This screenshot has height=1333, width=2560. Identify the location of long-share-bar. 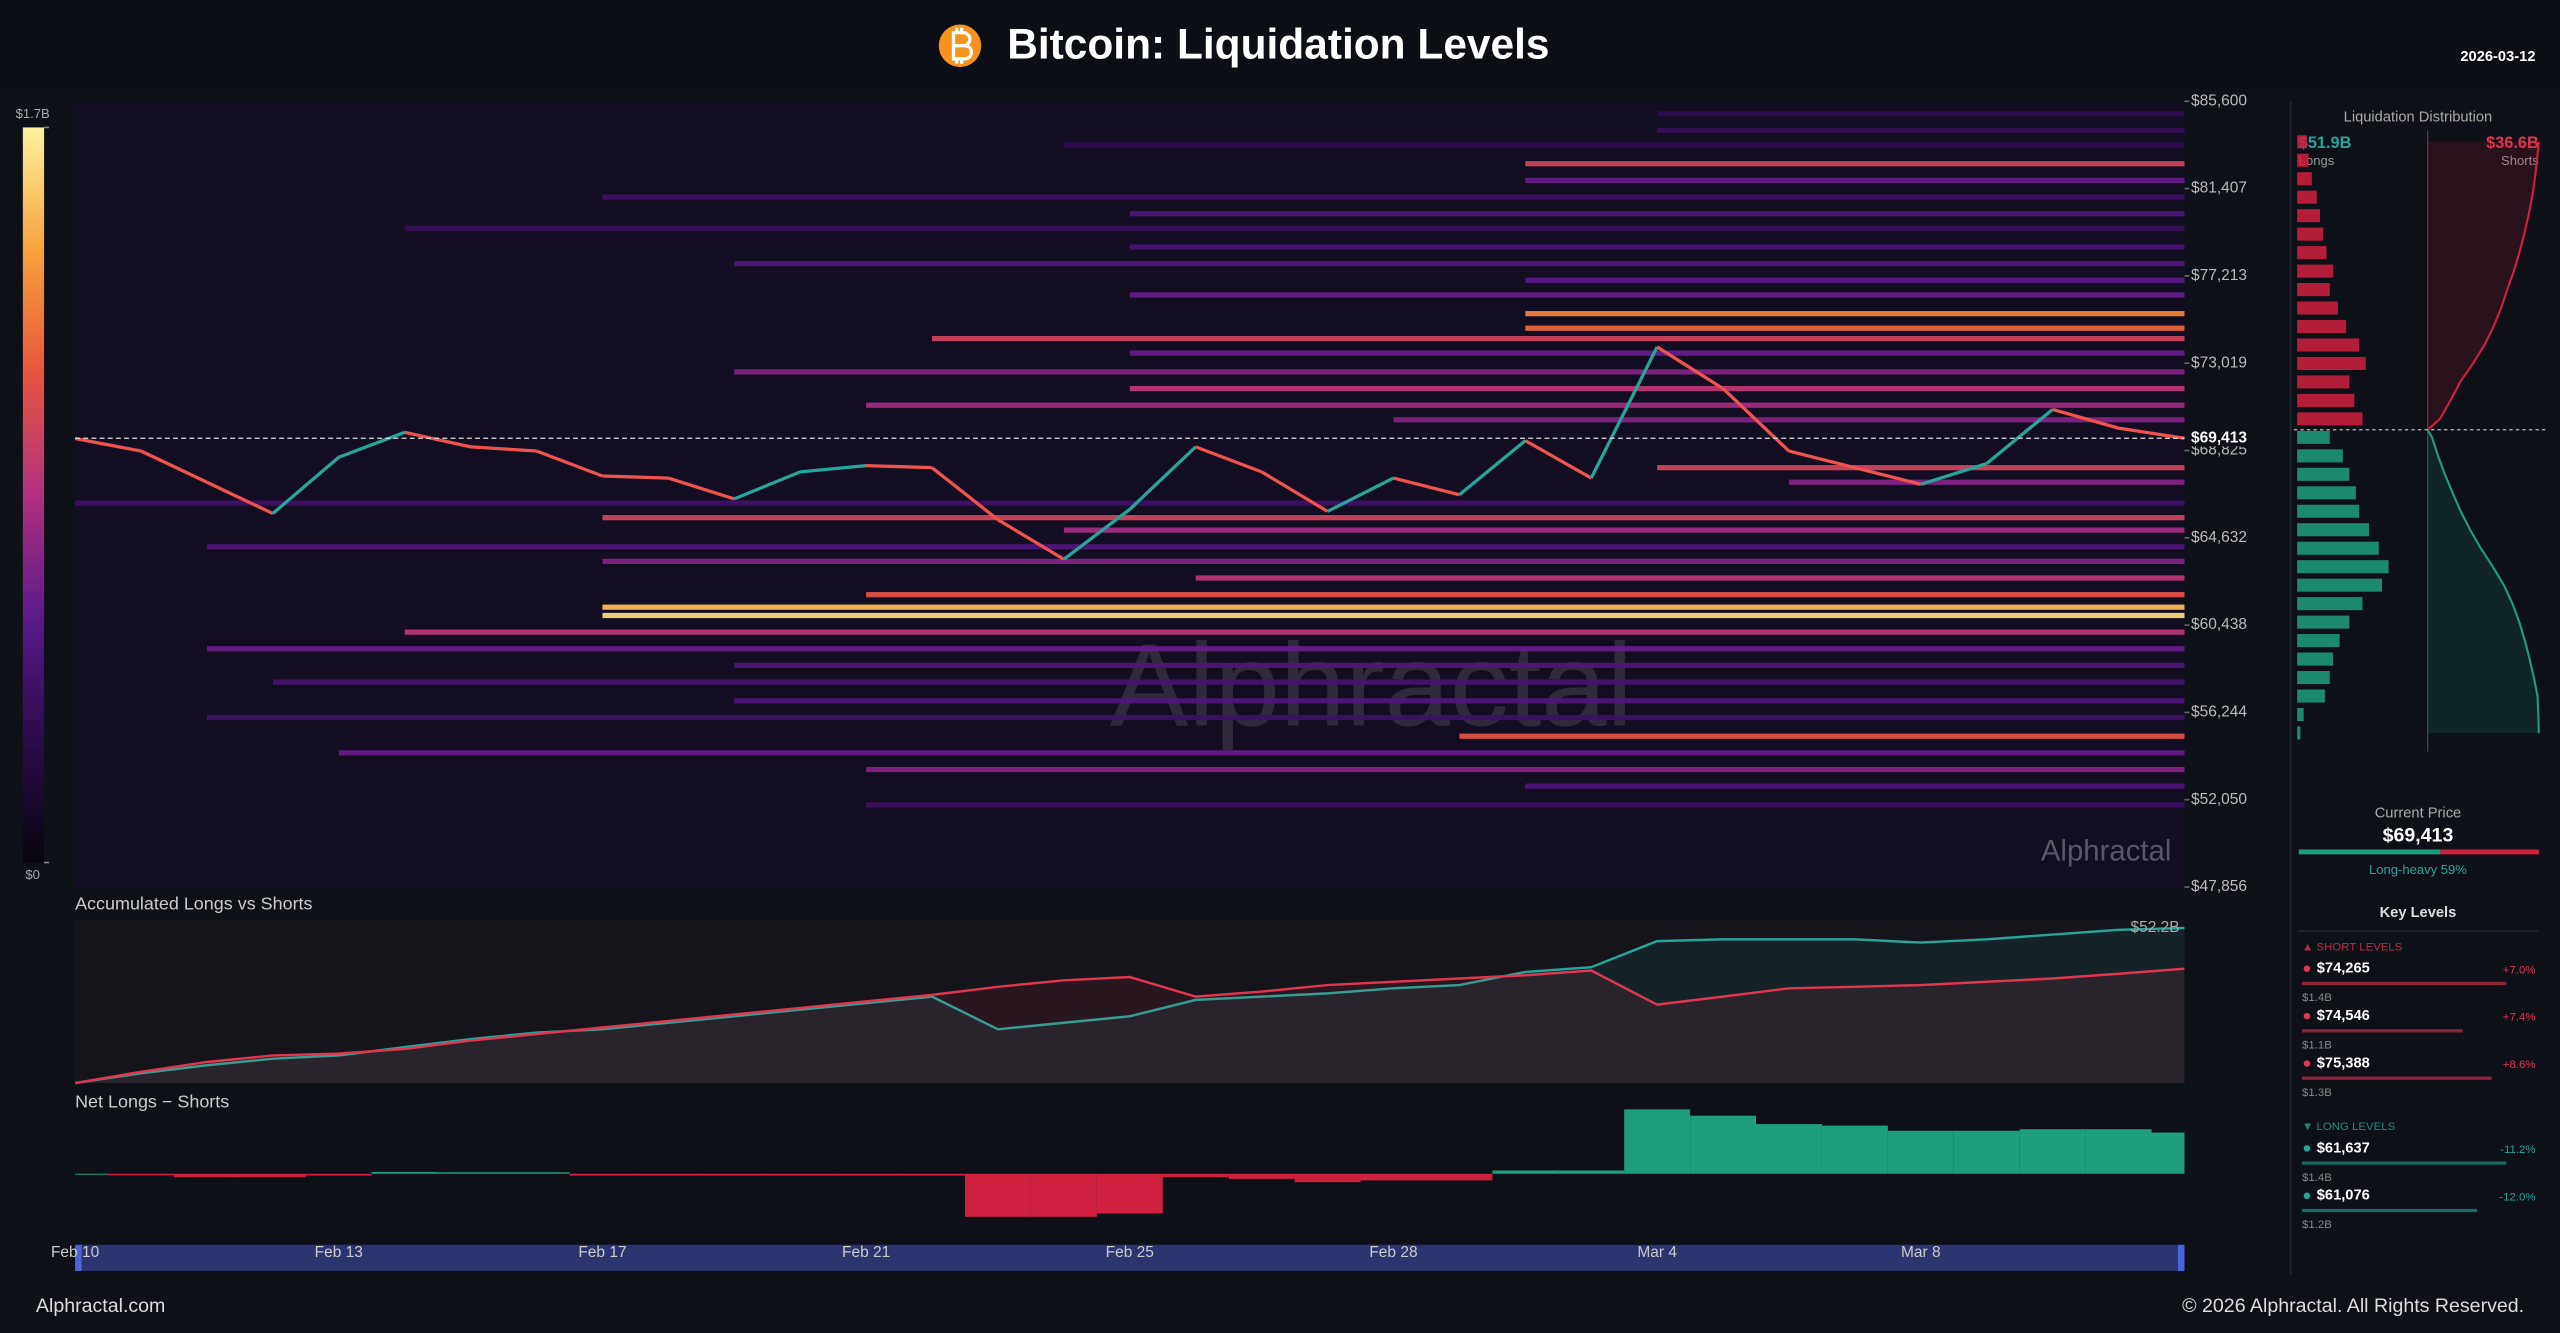
(2369, 852).